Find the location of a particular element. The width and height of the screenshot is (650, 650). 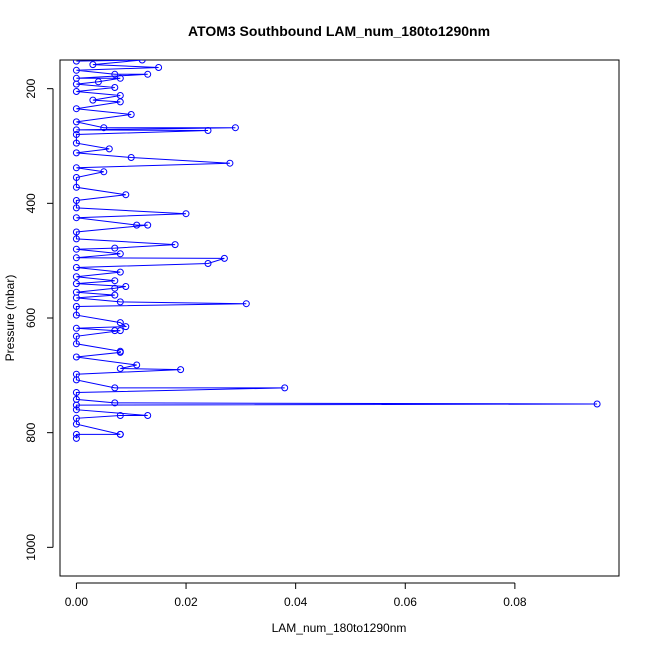

x-tick-label: 0.06 is located at coordinates (406, 602).